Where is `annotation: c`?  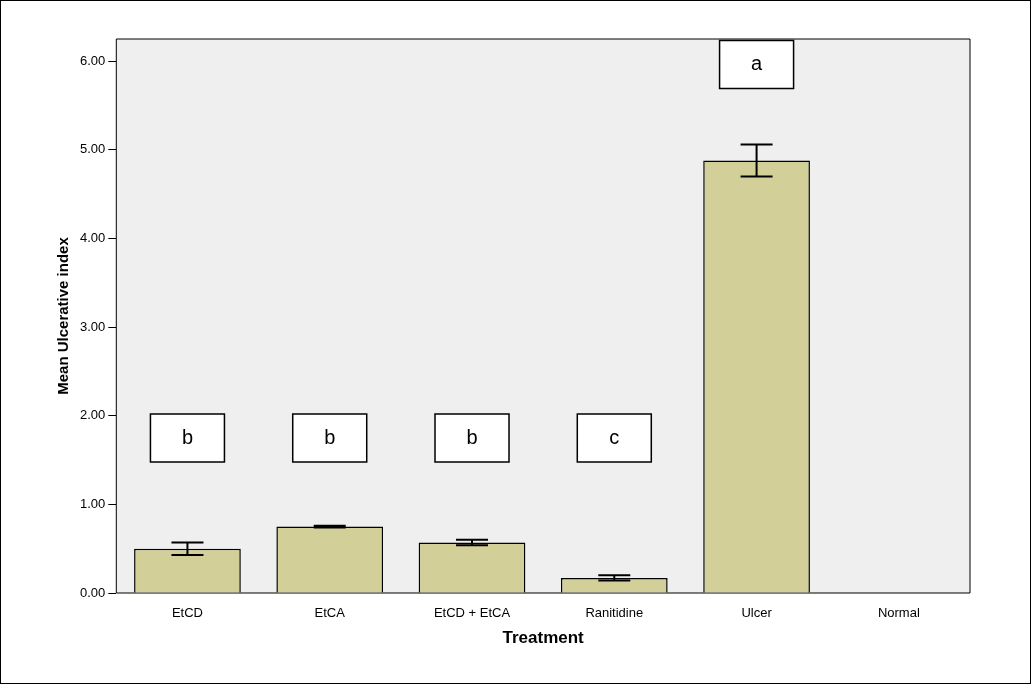 annotation: c is located at coordinates (614, 436).